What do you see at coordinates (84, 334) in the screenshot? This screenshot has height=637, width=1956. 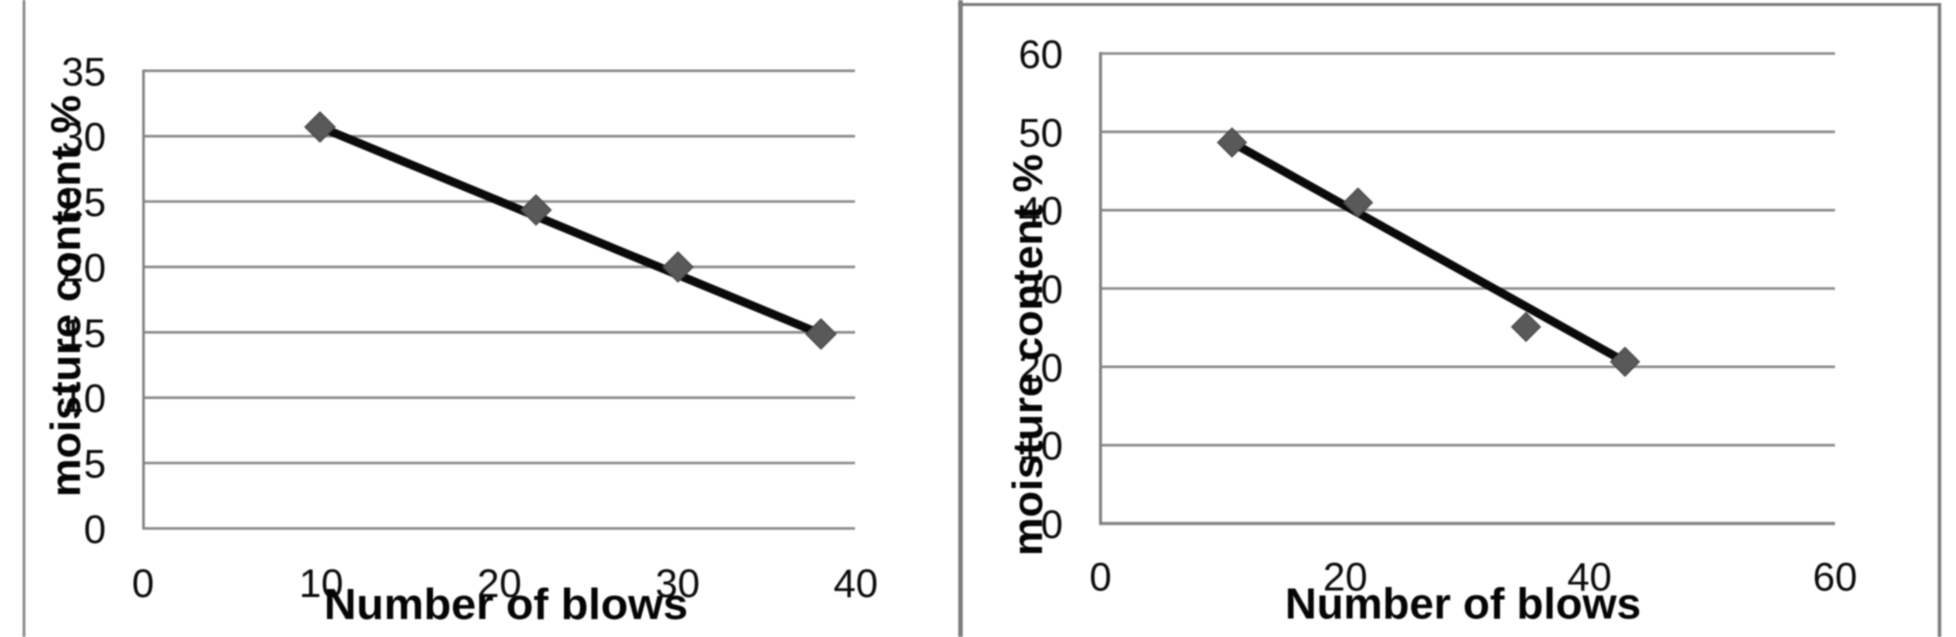 I see `svg-text: 15` at bounding box center [84, 334].